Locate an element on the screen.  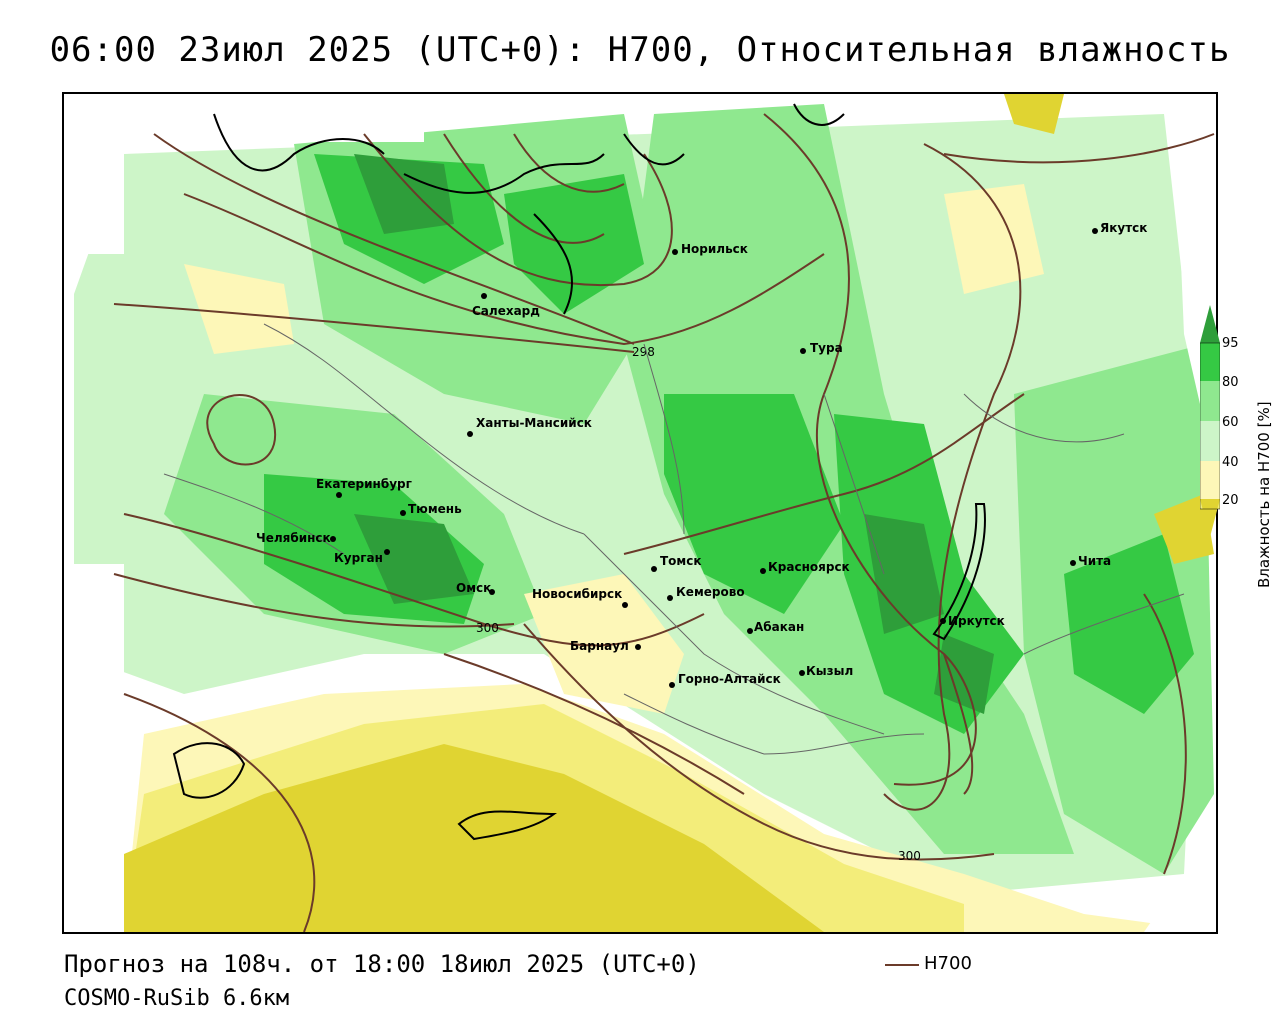
city-dot-kyzyl is located at coordinates (802, 673).